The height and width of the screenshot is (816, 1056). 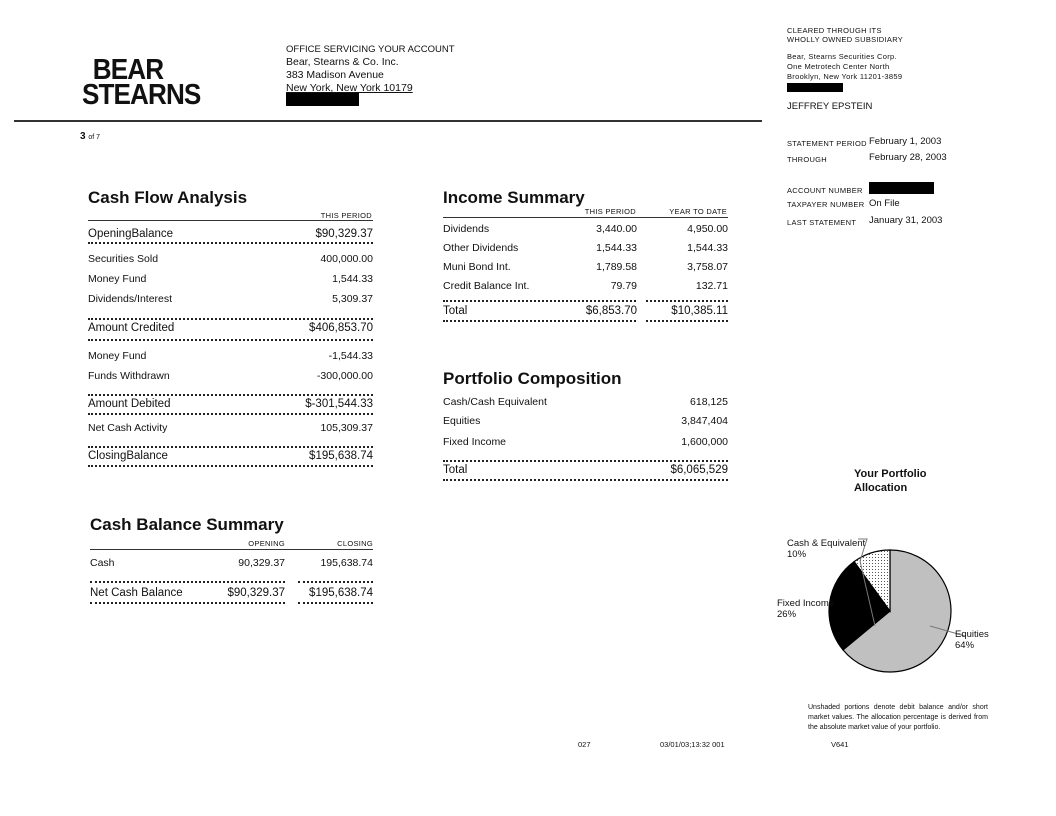 I want to click on cash-flow-row: Funds Withdrawn -300,000.00, so click(x=230, y=376).